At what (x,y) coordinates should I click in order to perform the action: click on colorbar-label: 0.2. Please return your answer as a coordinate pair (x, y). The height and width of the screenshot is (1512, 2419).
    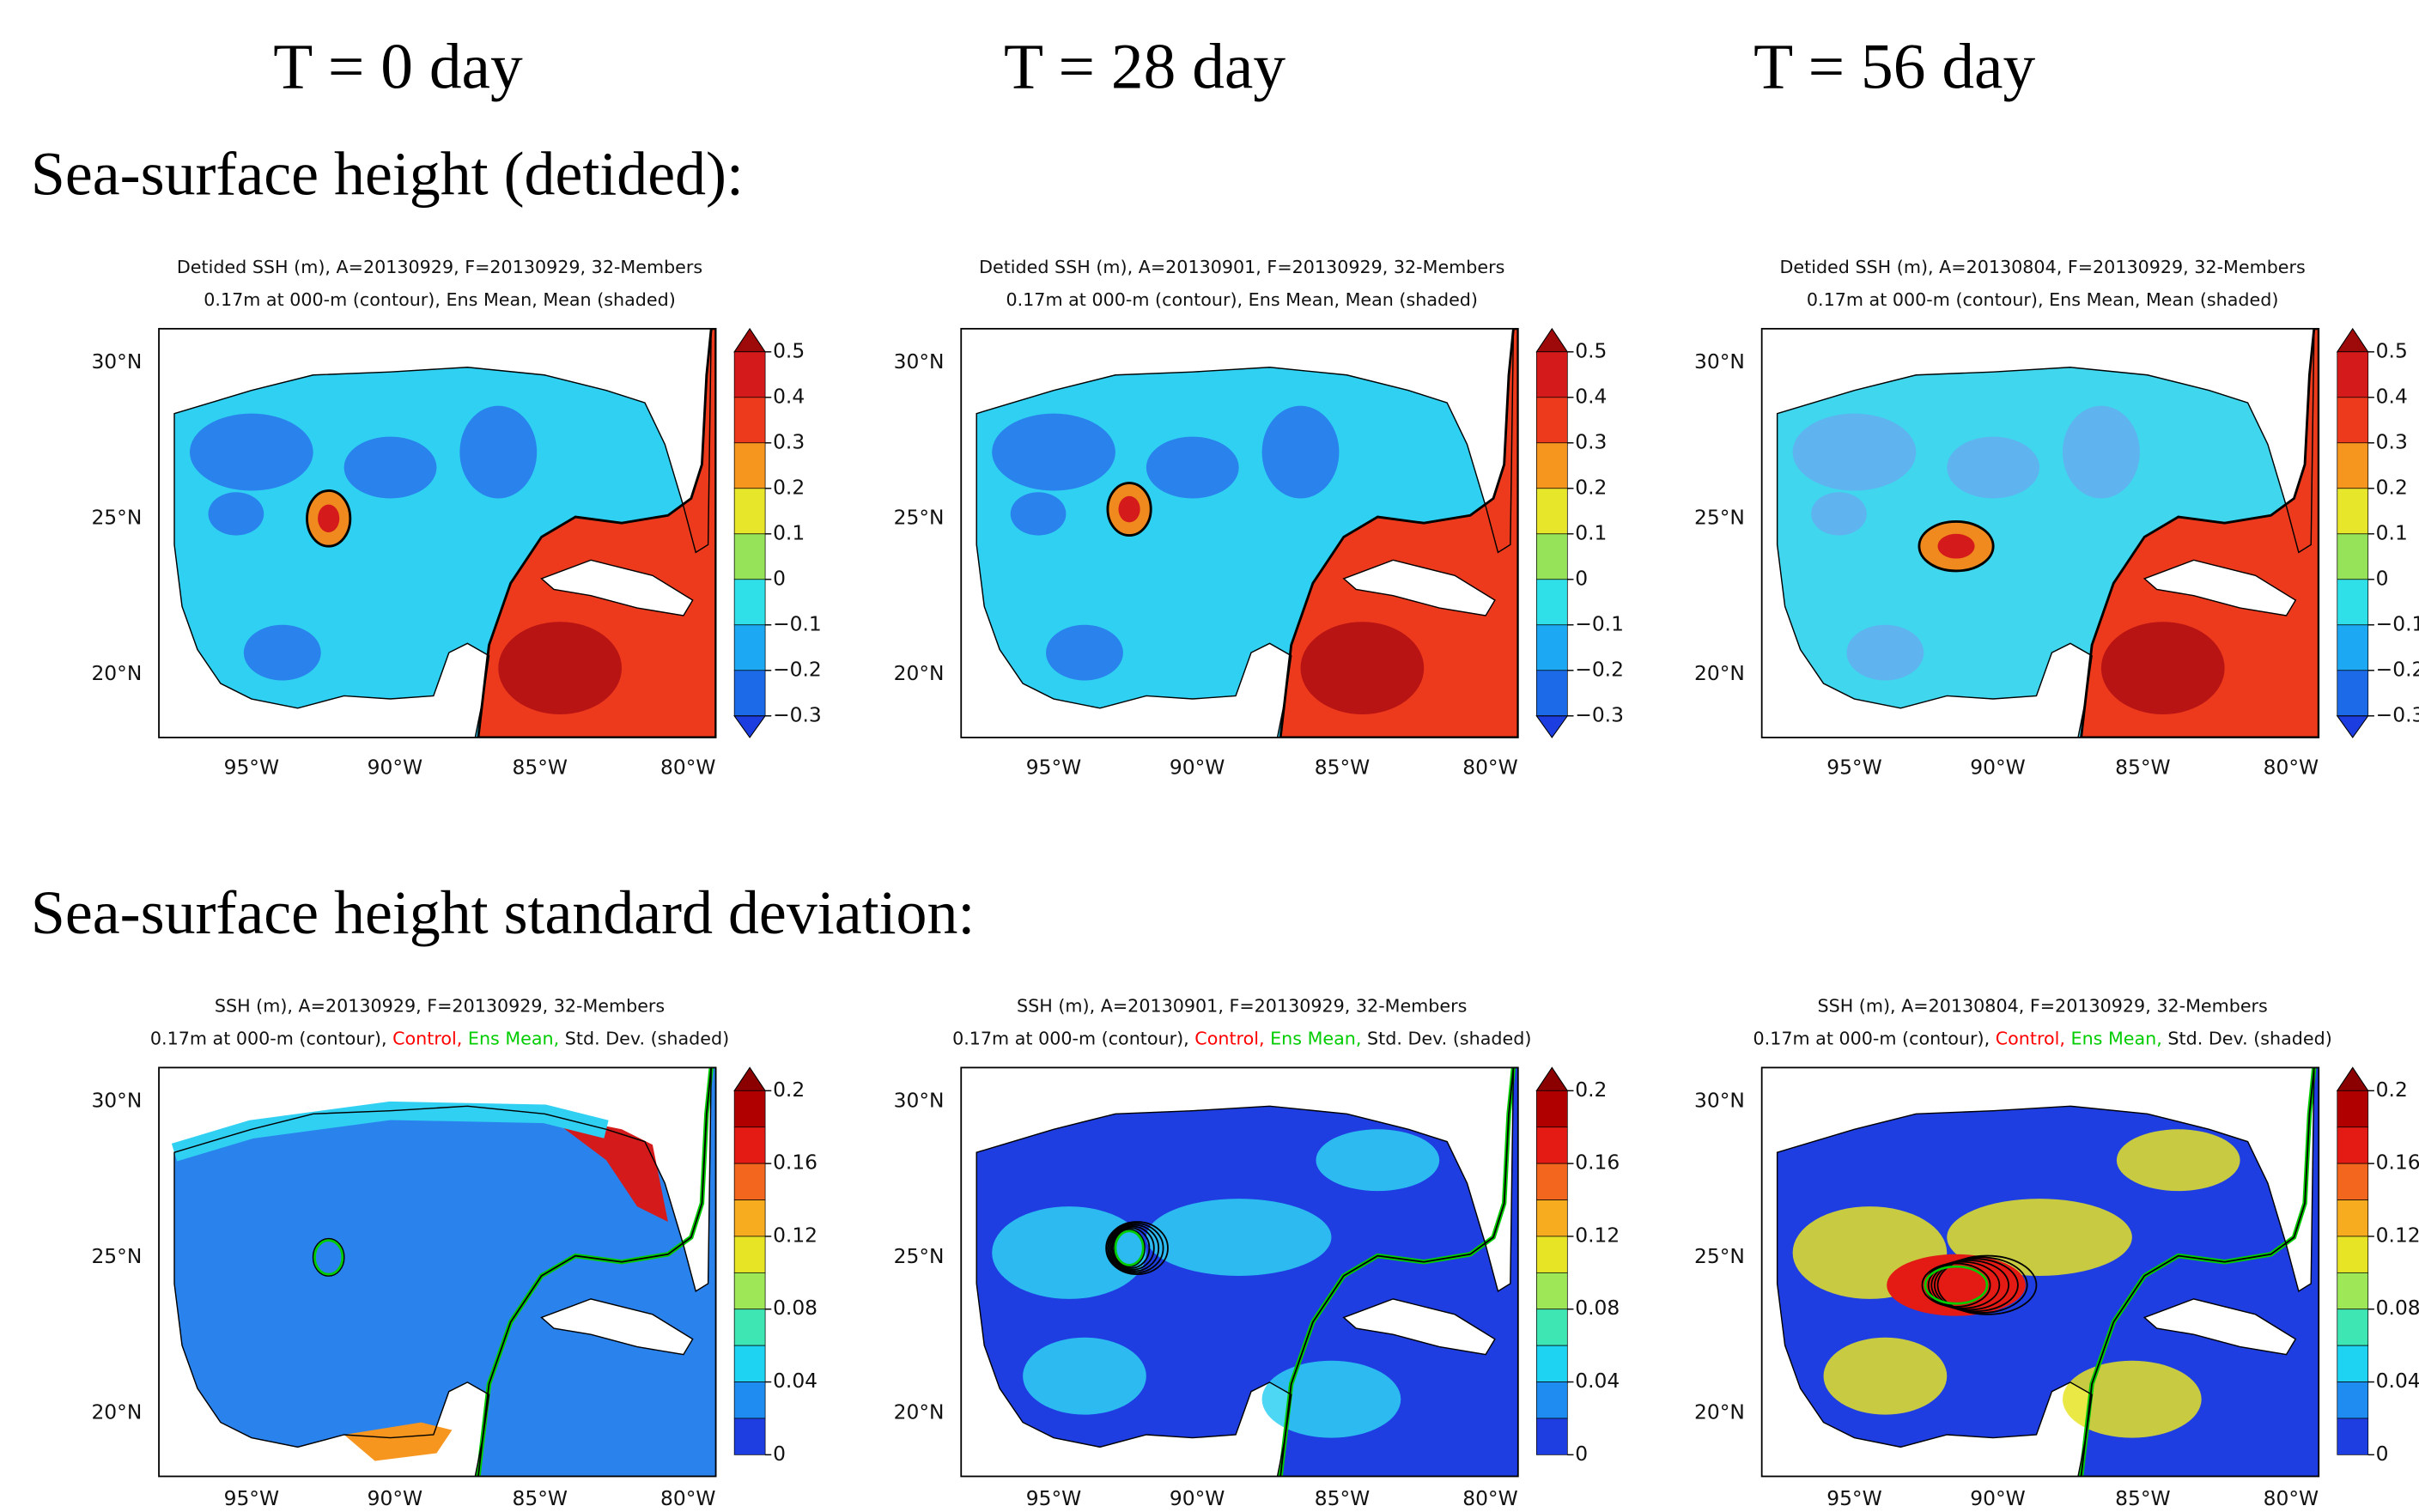
    Looking at the image, I should click on (2392, 487).